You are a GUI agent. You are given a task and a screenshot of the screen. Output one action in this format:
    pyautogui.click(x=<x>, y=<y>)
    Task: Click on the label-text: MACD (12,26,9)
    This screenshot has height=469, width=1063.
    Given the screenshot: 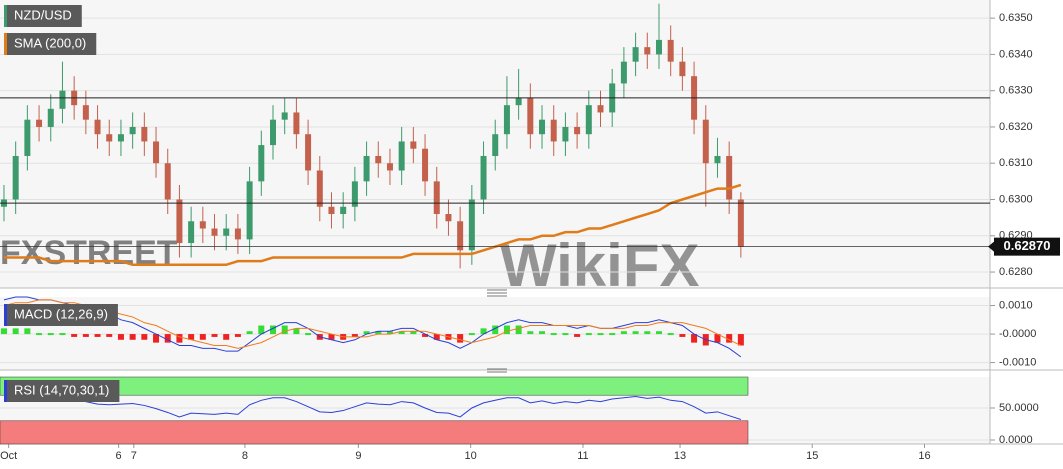 What is the action you would take?
    pyautogui.click(x=61, y=313)
    